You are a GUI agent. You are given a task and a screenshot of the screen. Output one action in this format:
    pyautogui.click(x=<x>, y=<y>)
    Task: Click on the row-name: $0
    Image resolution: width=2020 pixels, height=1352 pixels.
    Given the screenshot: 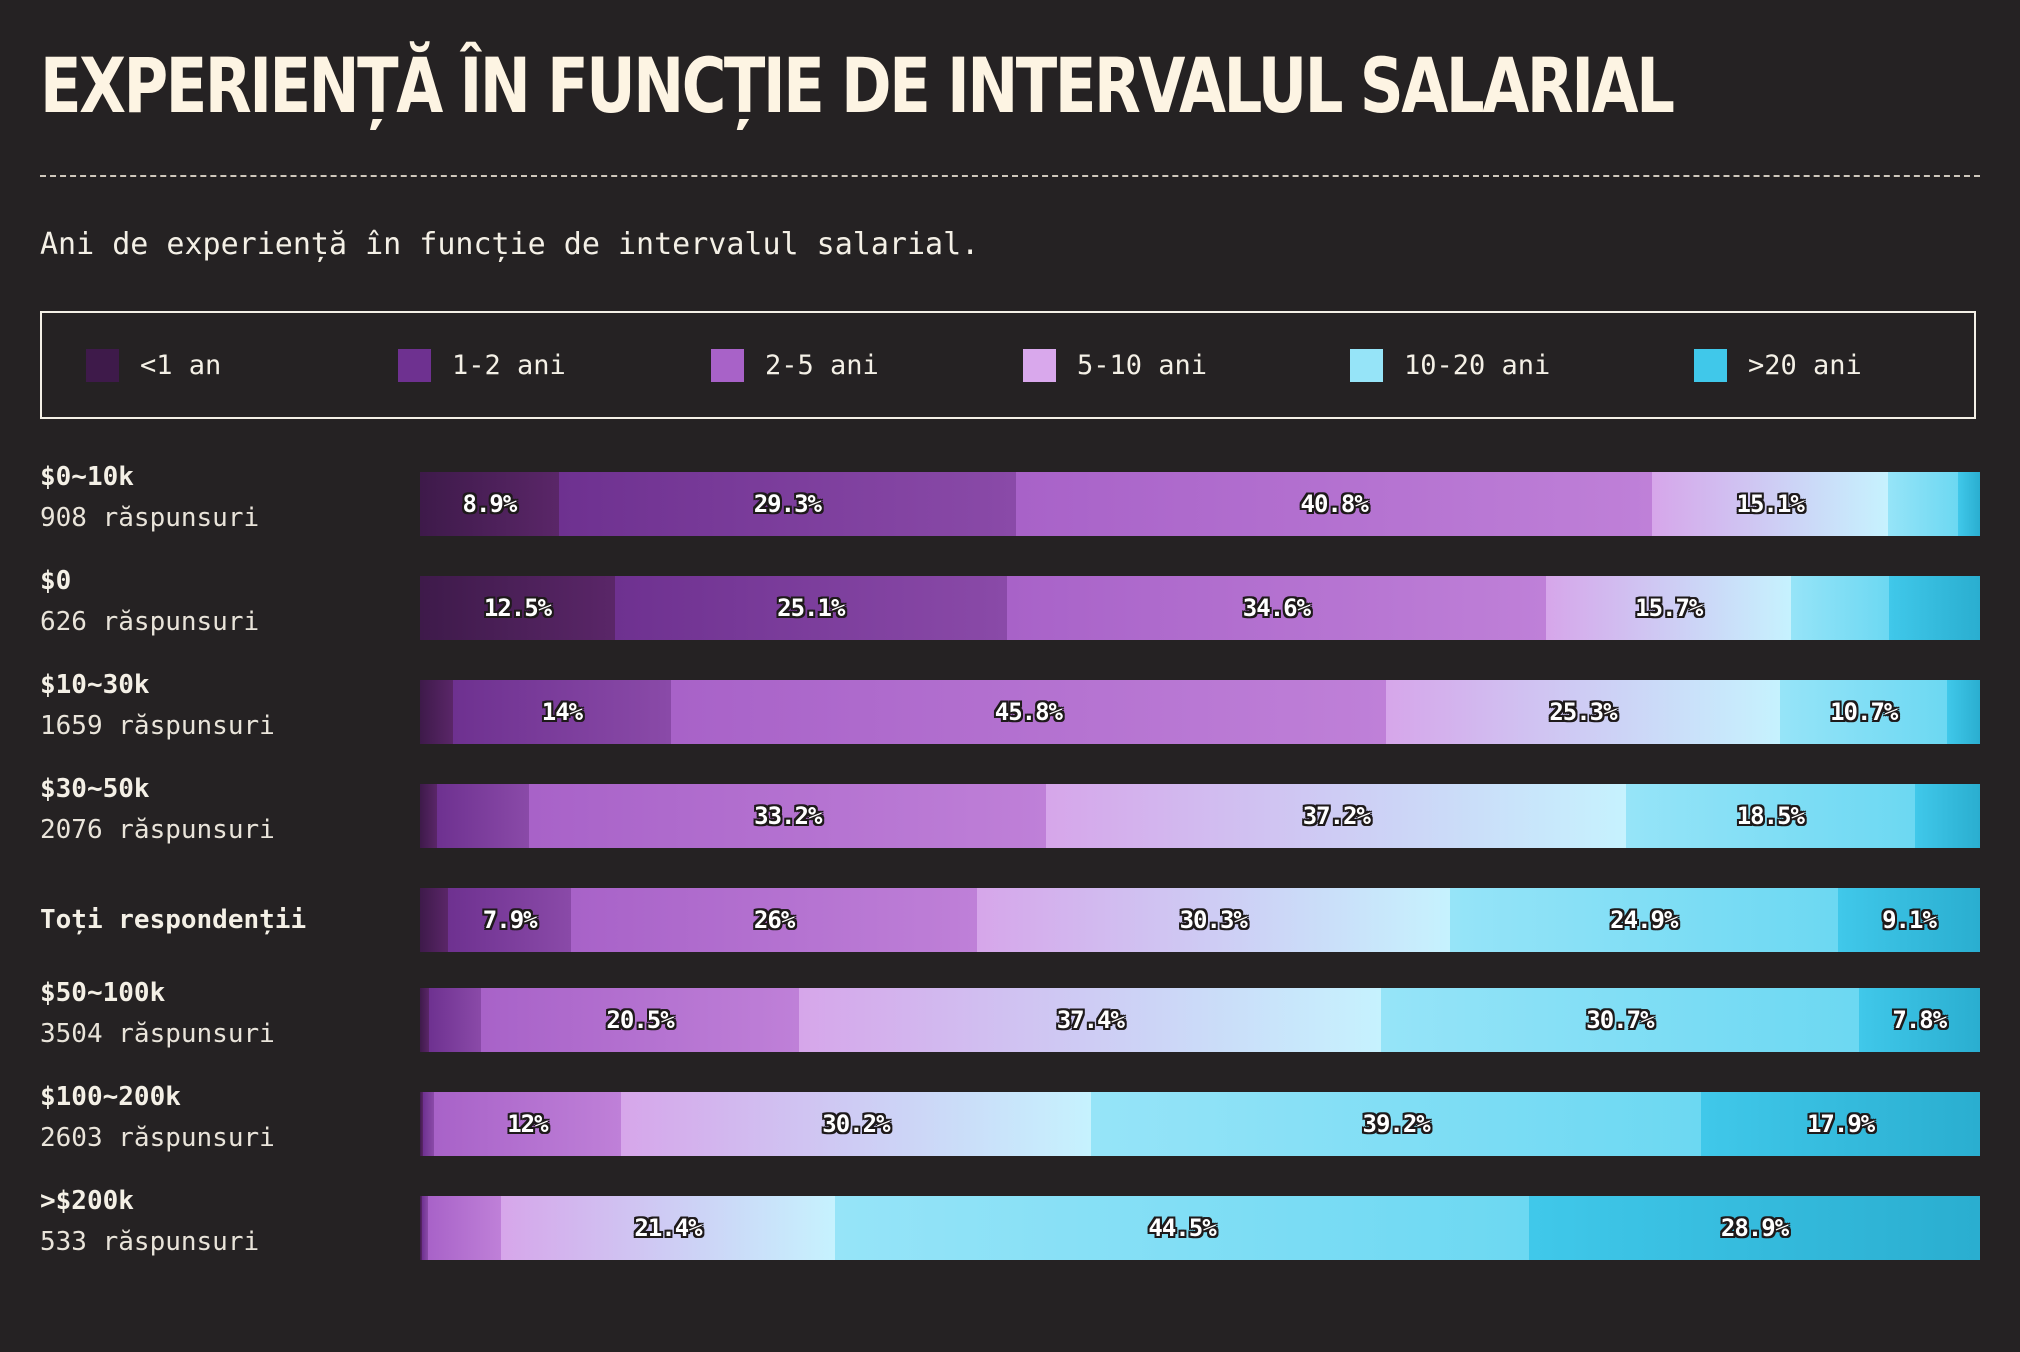 What is the action you would take?
    pyautogui.click(x=56, y=581)
    